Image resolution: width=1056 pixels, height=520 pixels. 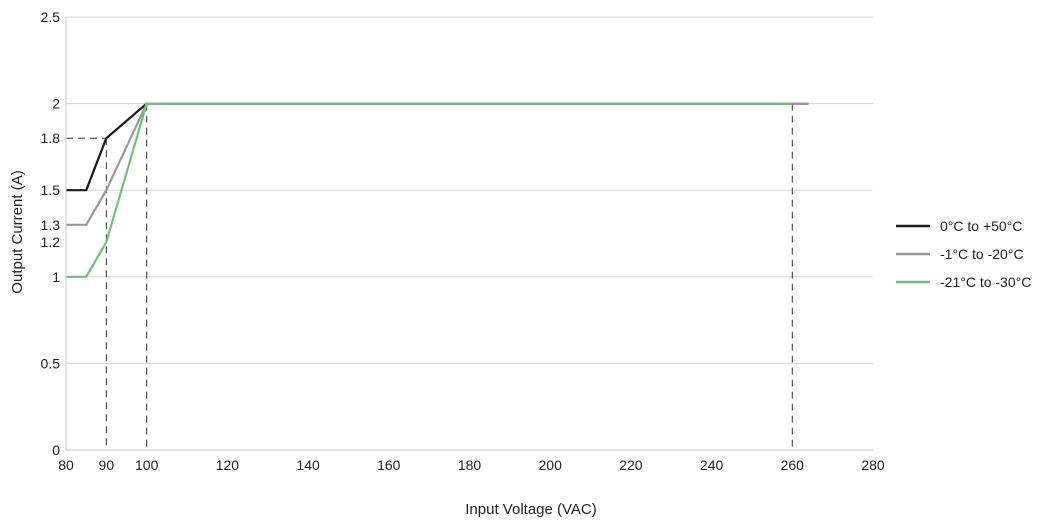 What do you see at coordinates (712, 465) in the screenshot?
I see `x-tick-label: 240` at bounding box center [712, 465].